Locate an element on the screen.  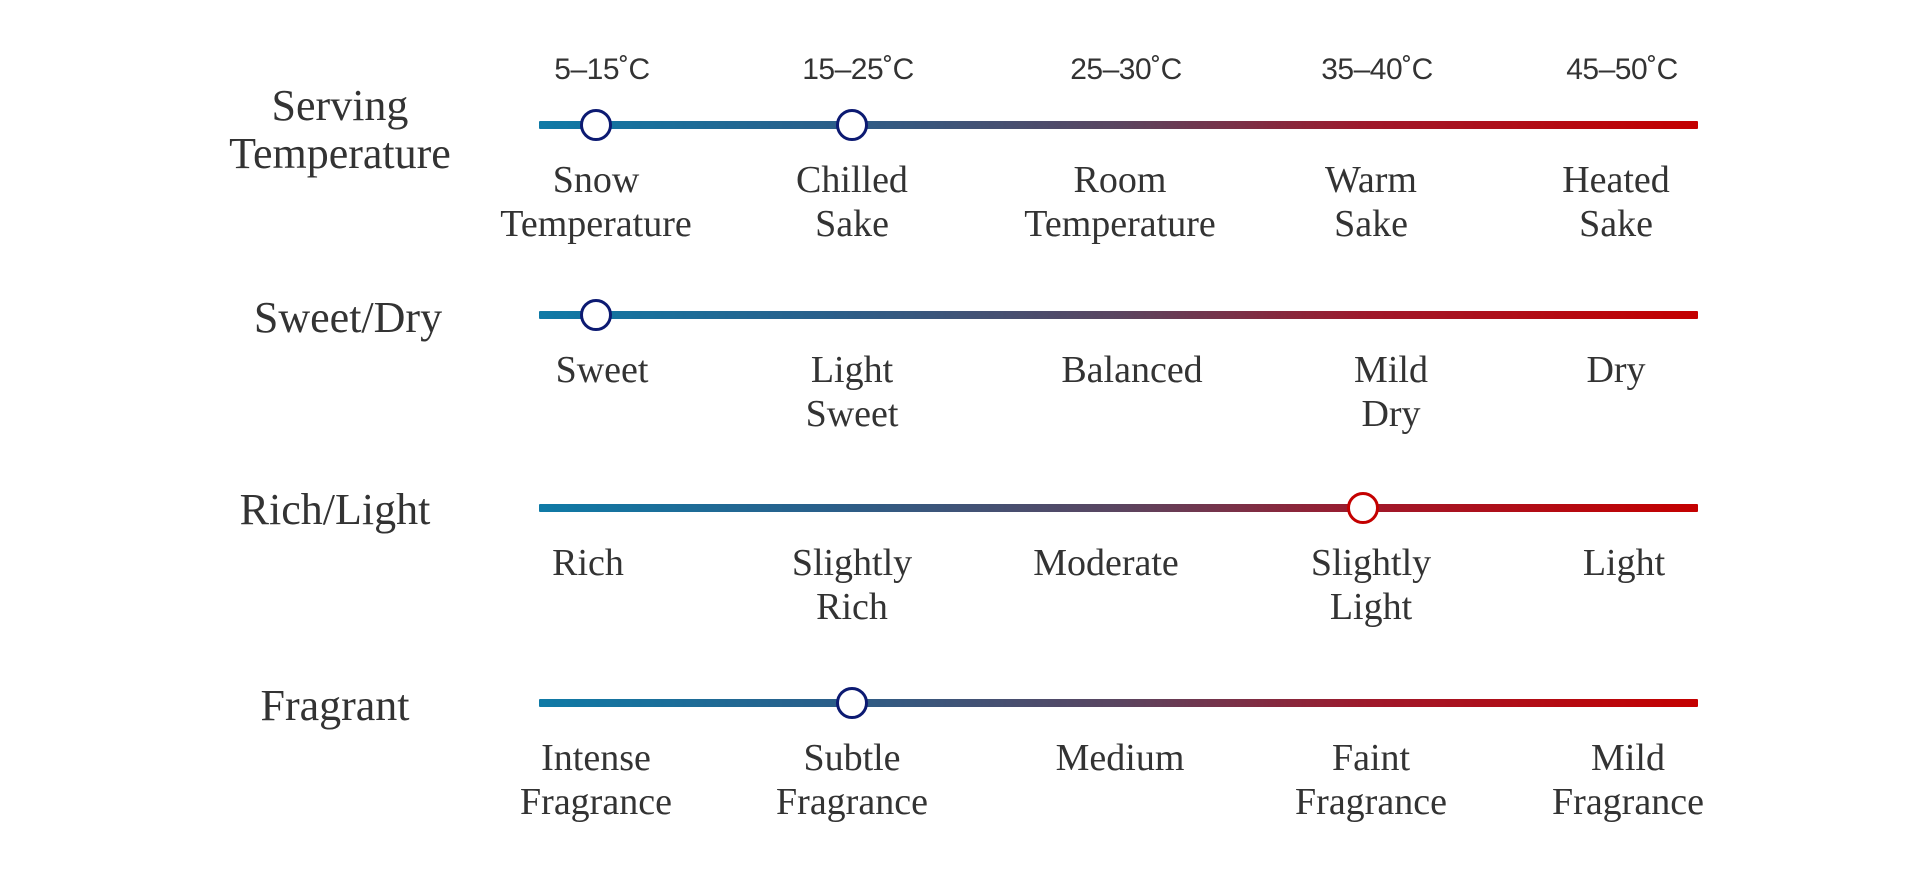
scale-label: Chilled Sake is located at coordinates (852, 202).